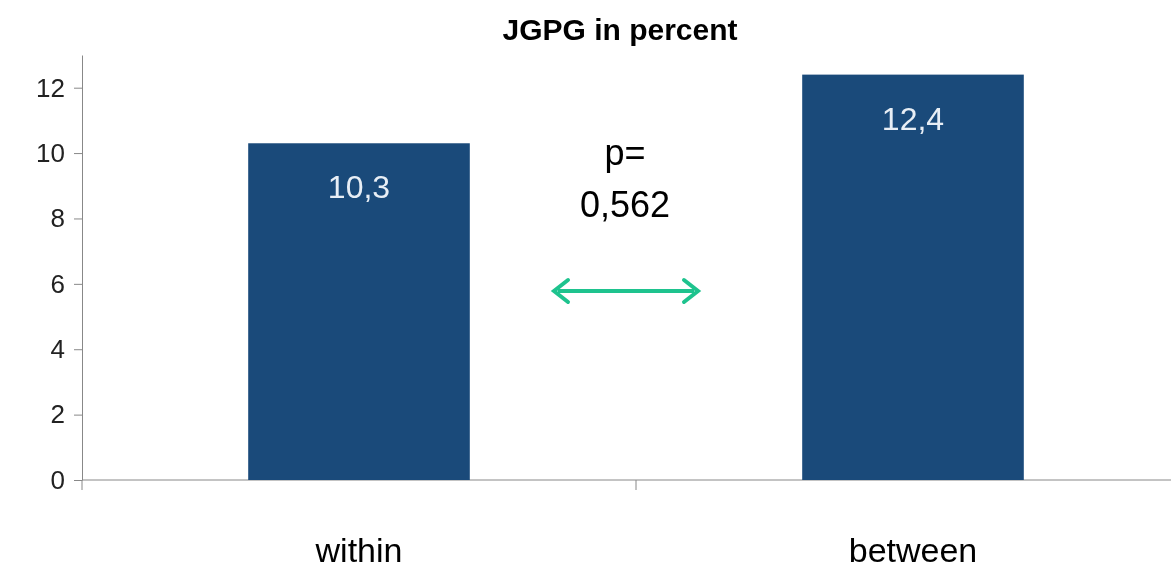 This screenshot has width=1171, height=569. Describe the element at coordinates (913, 118) in the screenshot. I see `data-label: 12,4` at that location.